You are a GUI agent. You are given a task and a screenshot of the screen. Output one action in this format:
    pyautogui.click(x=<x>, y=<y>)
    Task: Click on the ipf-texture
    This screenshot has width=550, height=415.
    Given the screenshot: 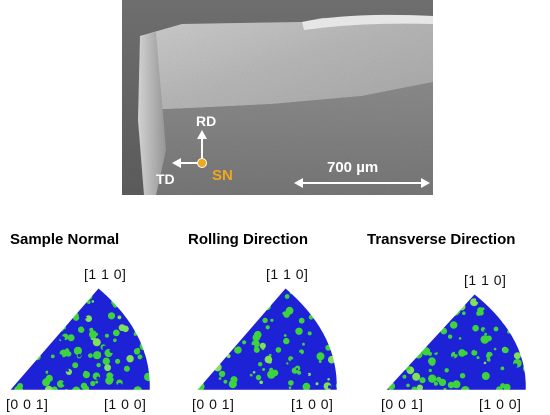 What is the action you would take?
    pyautogui.click(x=80, y=339)
    